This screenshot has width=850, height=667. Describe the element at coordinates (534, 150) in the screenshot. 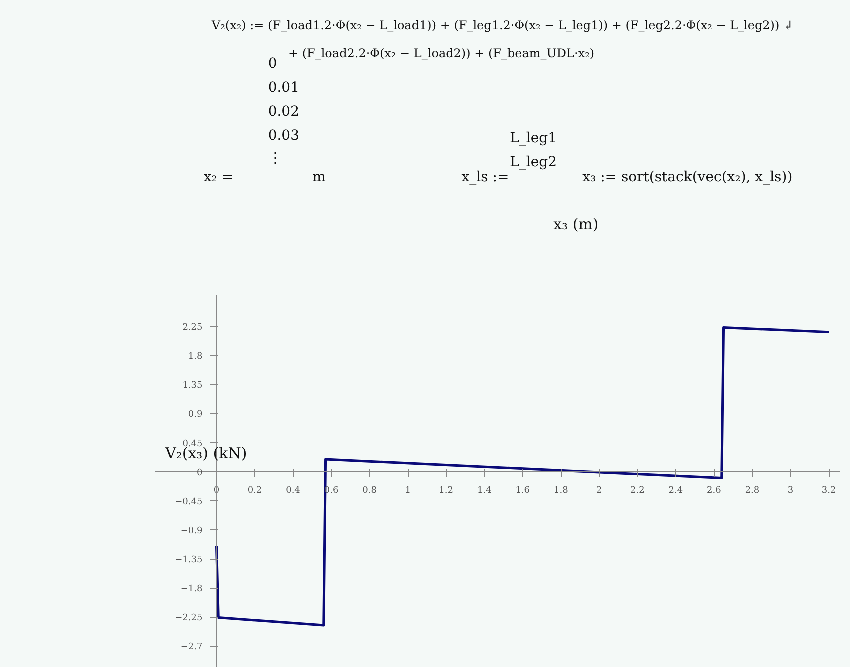

I see `text: L_leg1 L_leg2` at that location.